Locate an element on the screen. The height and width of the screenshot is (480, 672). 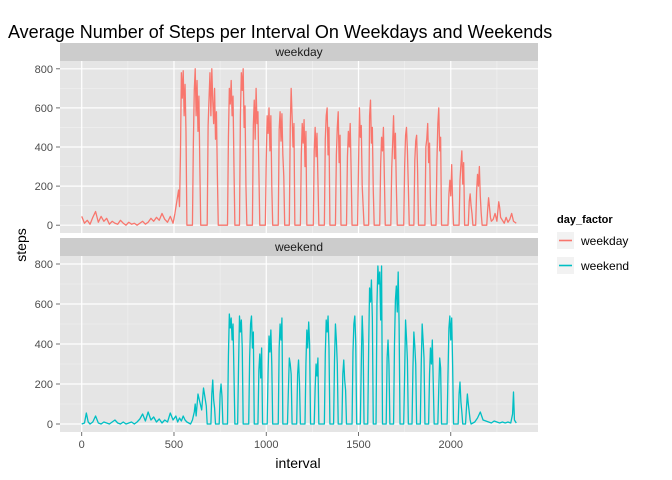
x-tick-label: 1500 is located at coordinates (358, 445).